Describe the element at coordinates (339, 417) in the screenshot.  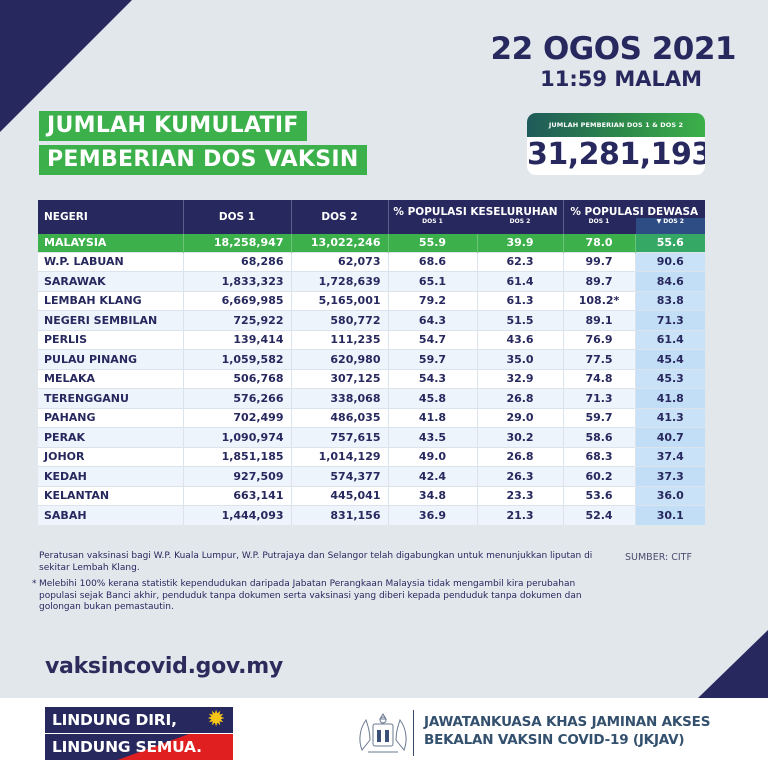
I see `cell-dos2: 486,035` at that location.